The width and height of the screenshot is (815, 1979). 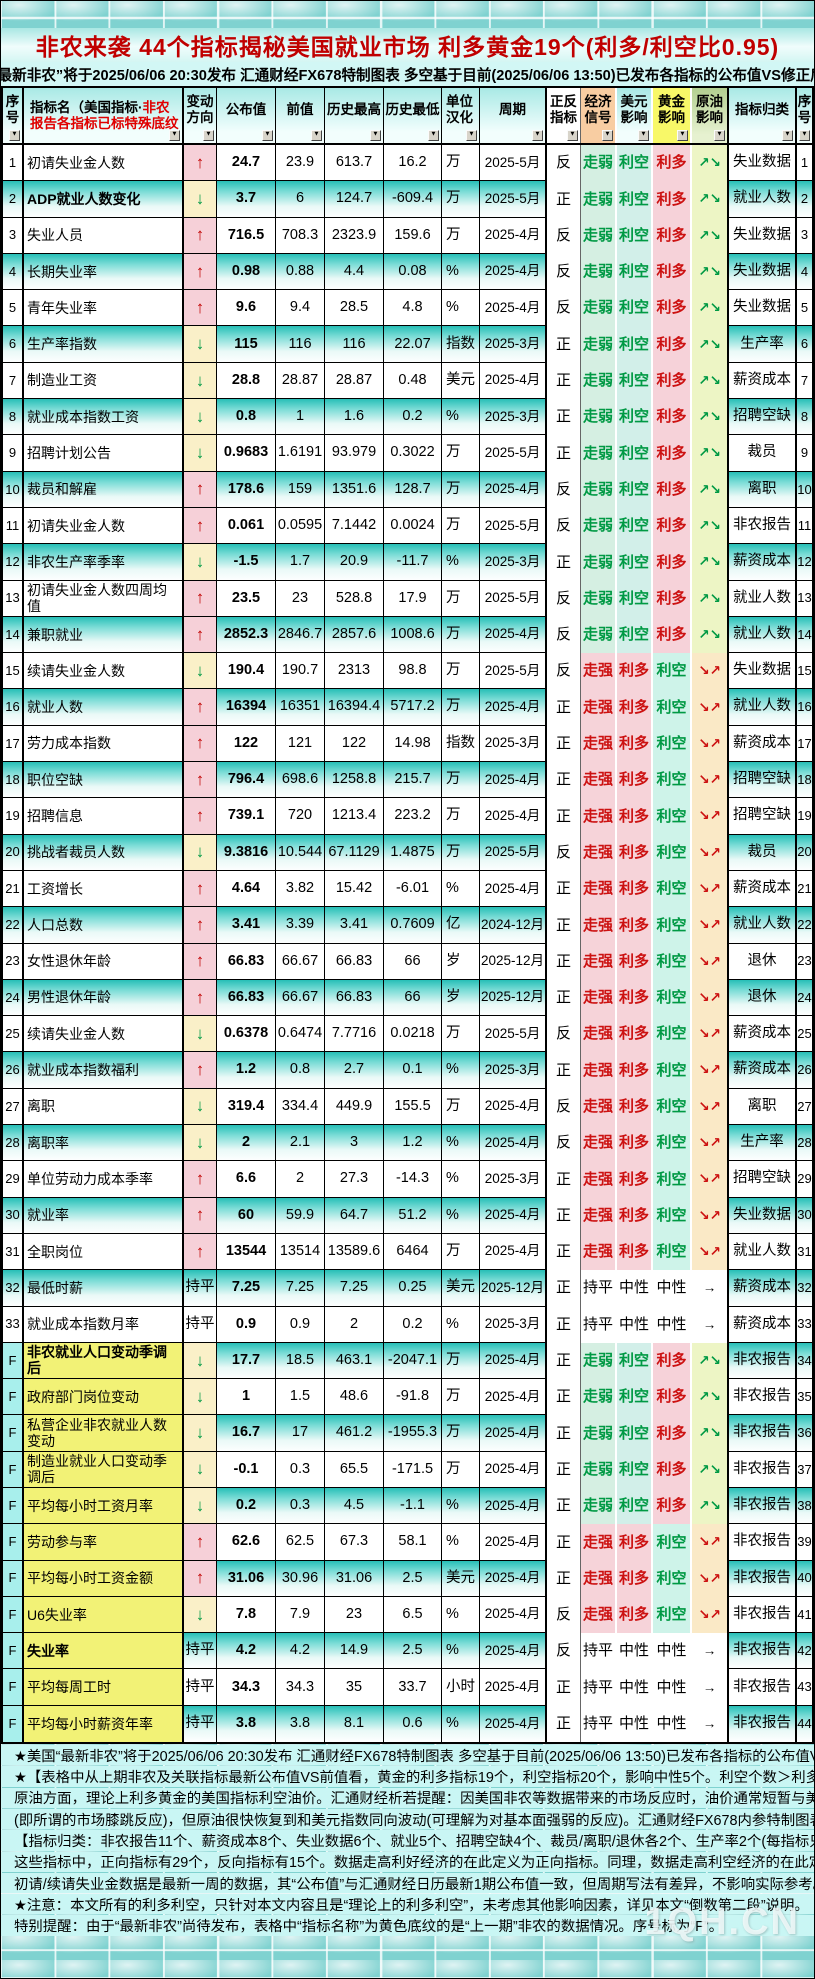 What do you see at coordinates (460, 925) in the screenshot?
I see `cell-unit: 亿` at bounding box center [460, 925].